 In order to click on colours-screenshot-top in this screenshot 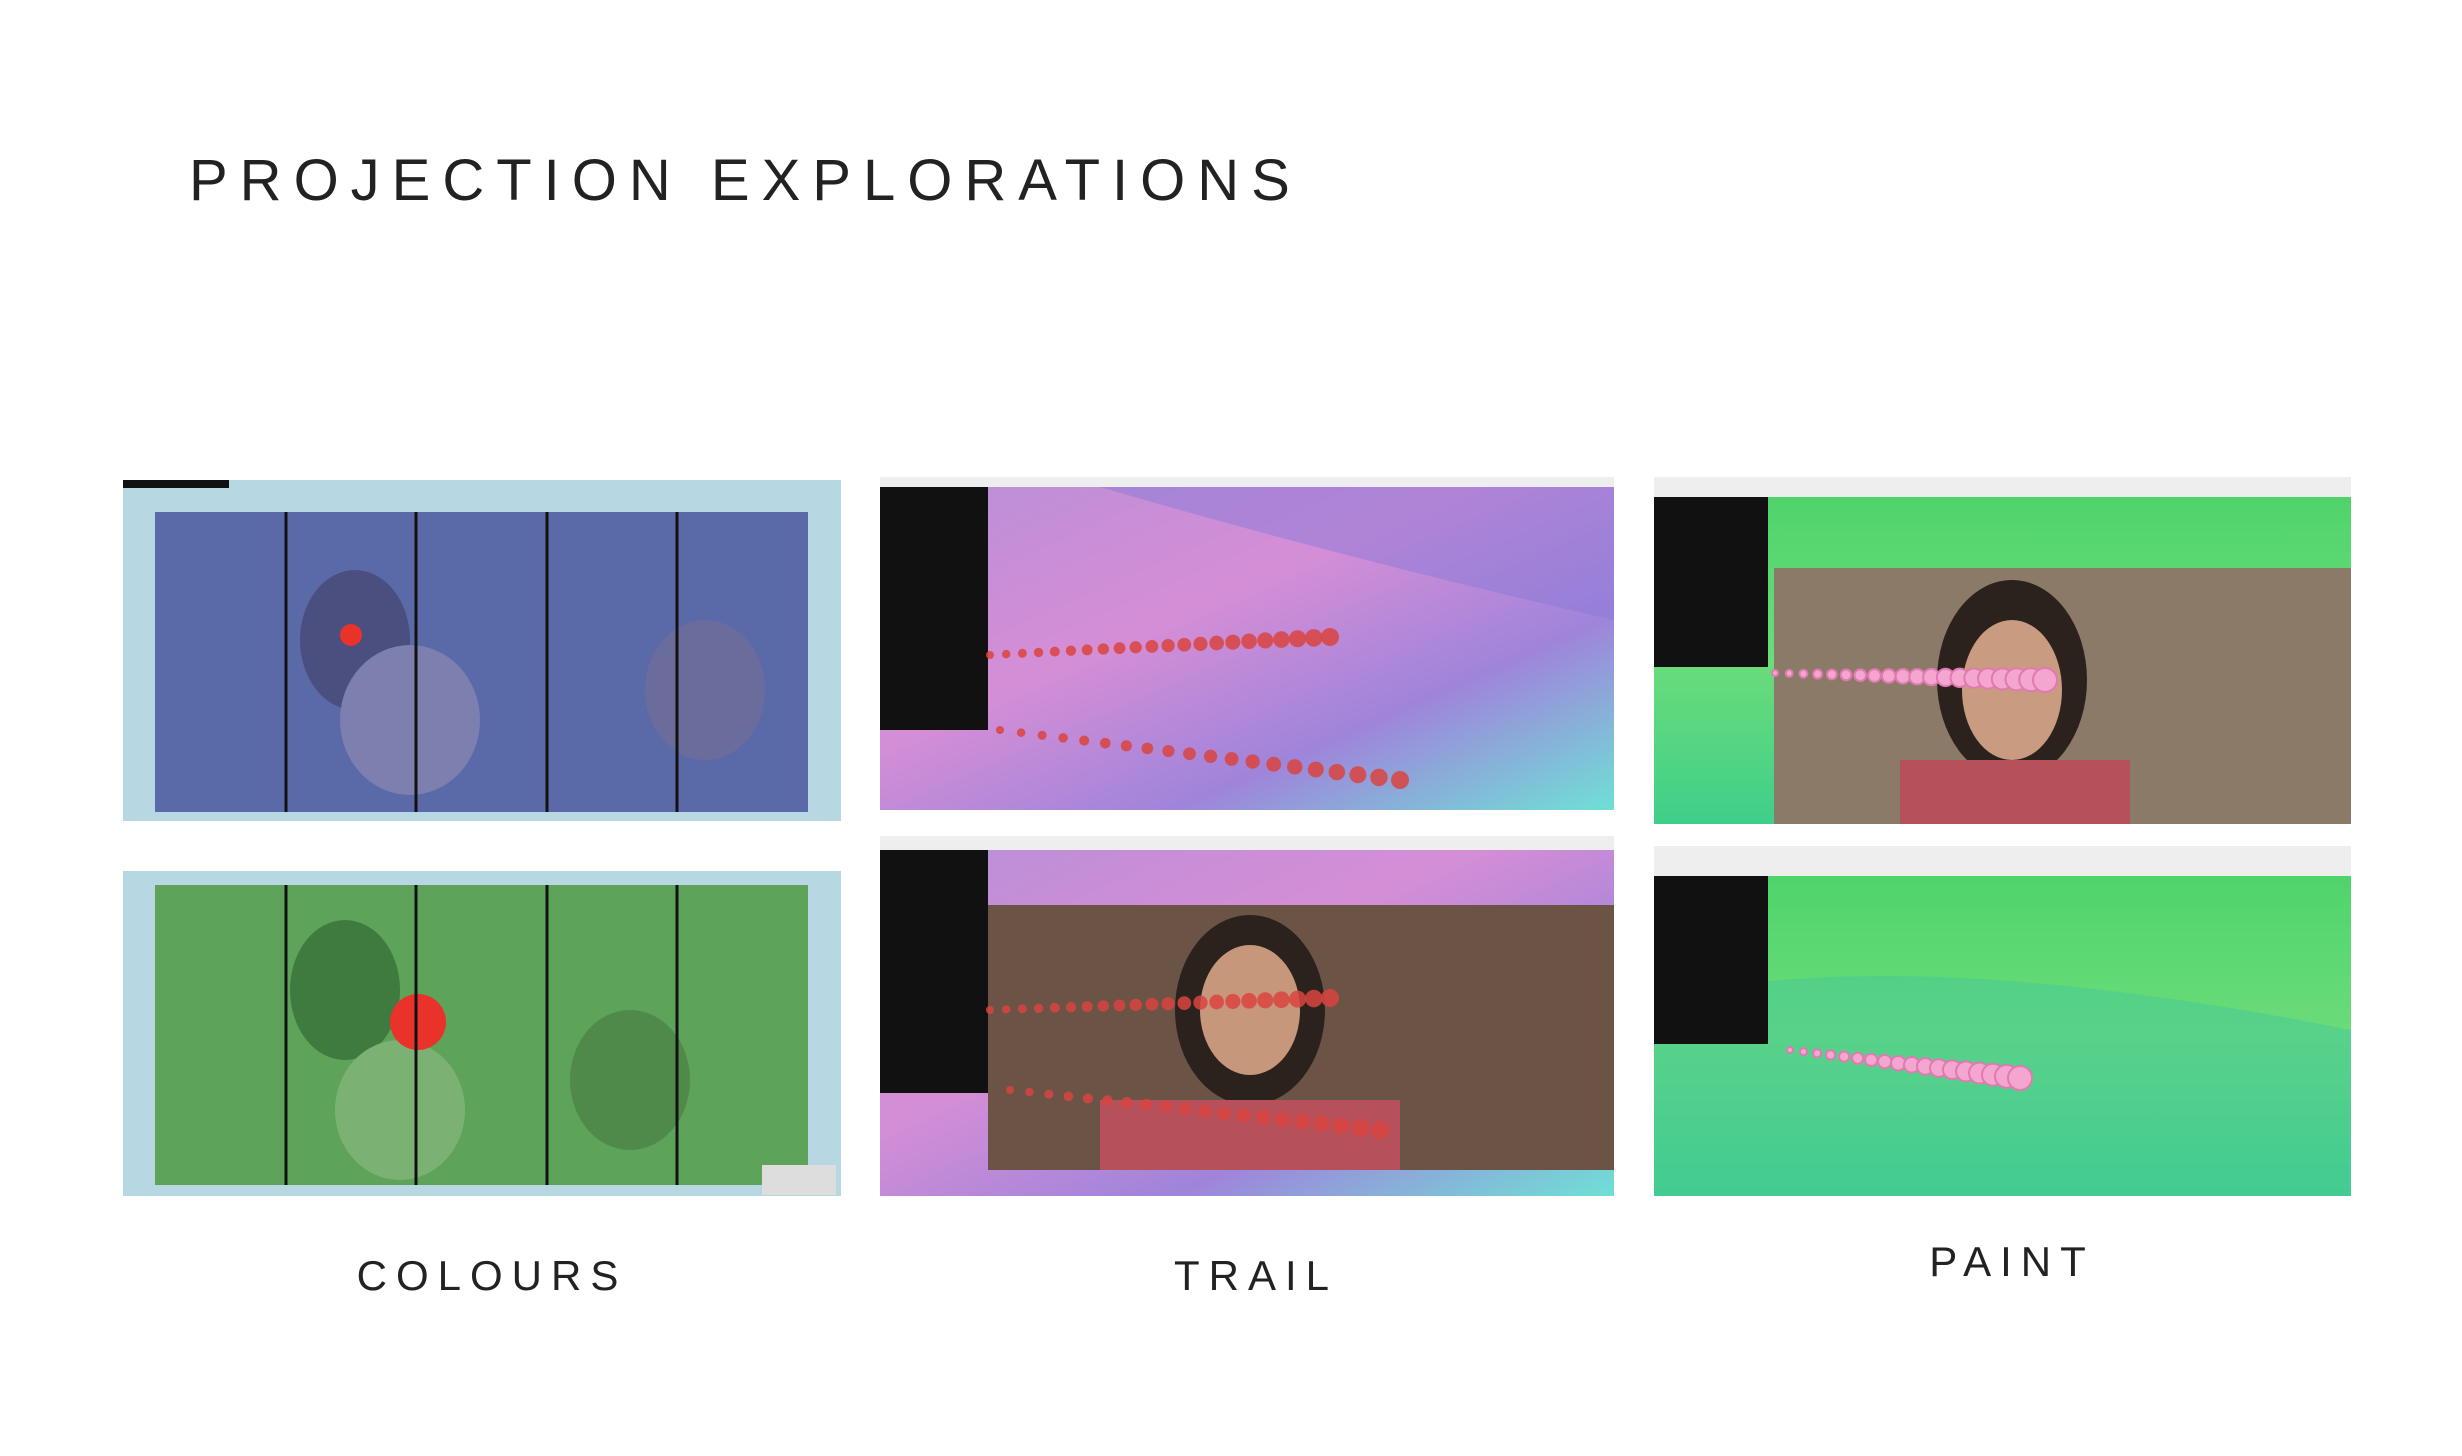, I will do `click(482, 650)`.